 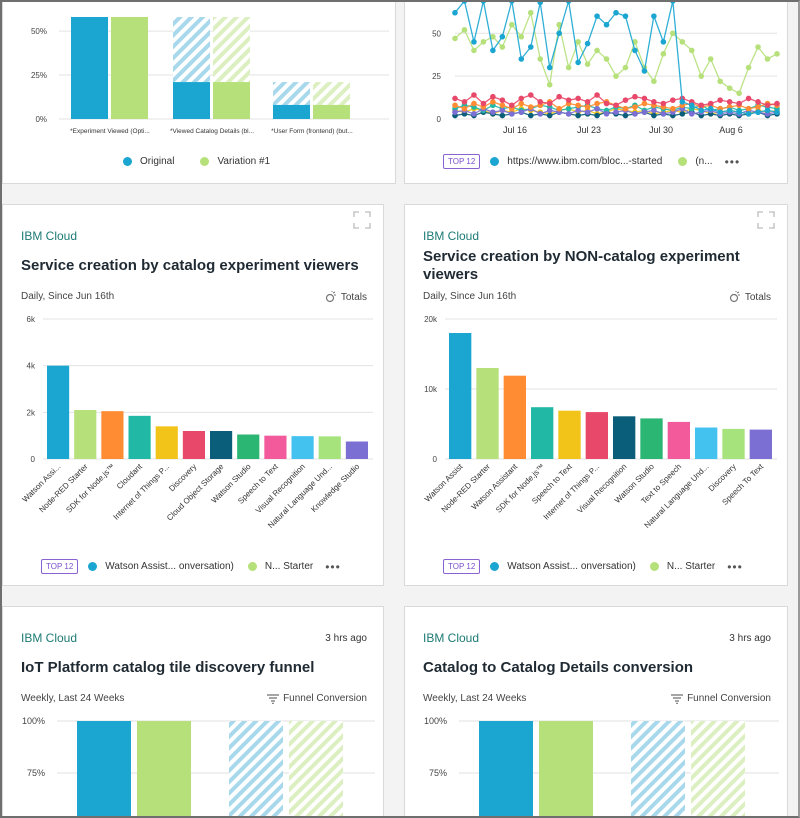 What do you see at coordinates (31, 412) in the screenshot?
I see `y-tick-label: 2k` at bounding box center [31, 412].